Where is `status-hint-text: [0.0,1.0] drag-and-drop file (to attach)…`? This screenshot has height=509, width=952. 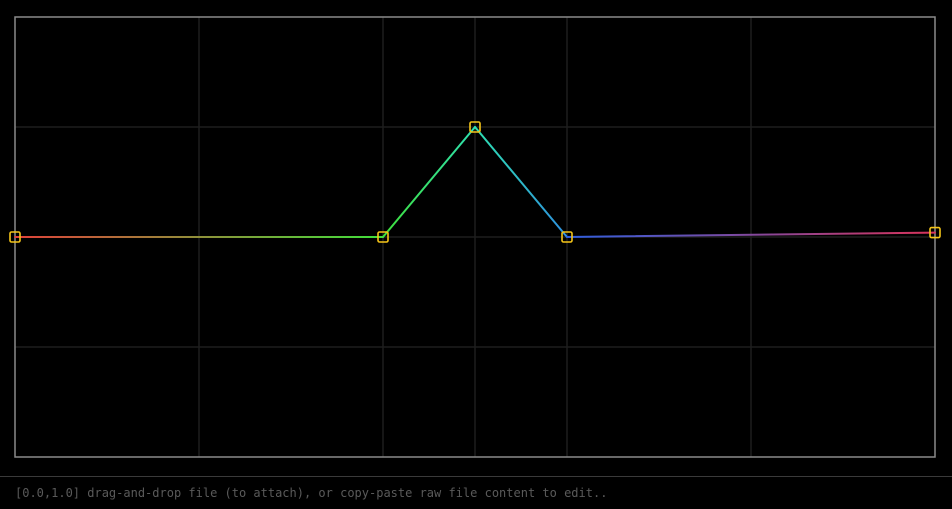
status-hint-text: [0.0,1.0] drag-and-drop file (to attach)… is located at coordinates (311, 493).